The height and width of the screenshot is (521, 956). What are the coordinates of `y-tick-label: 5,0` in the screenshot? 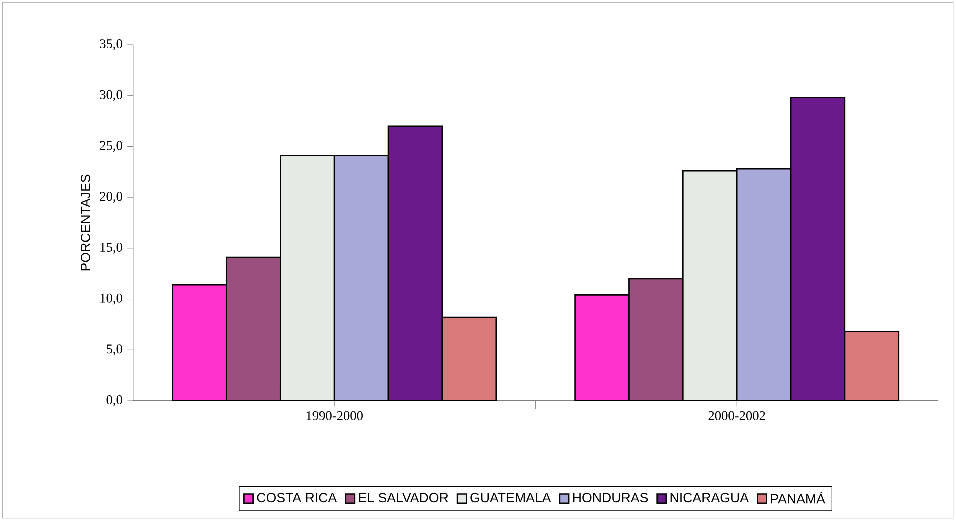 It's located at (114, 350).